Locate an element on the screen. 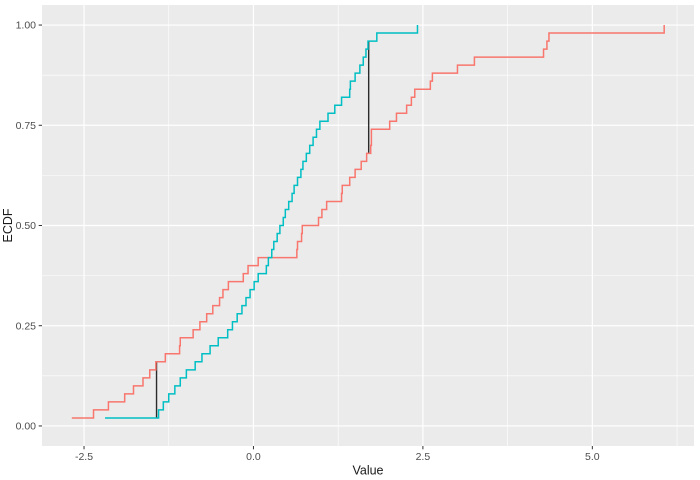  x-tick-label: 5.0 is located at coordinates (592, 457).